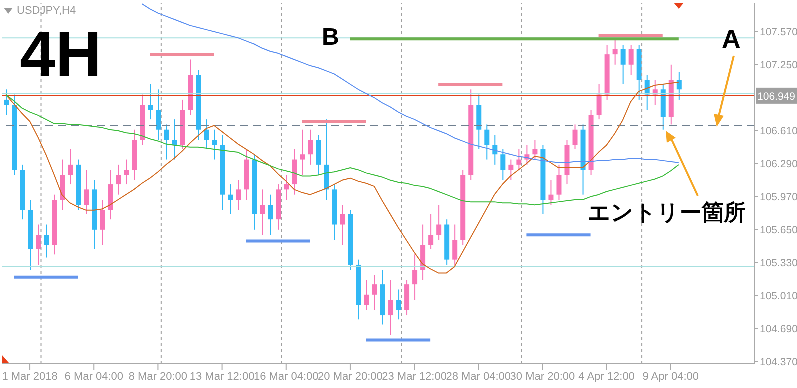  I want to click on chart-title: 4H, so click(61, 54).